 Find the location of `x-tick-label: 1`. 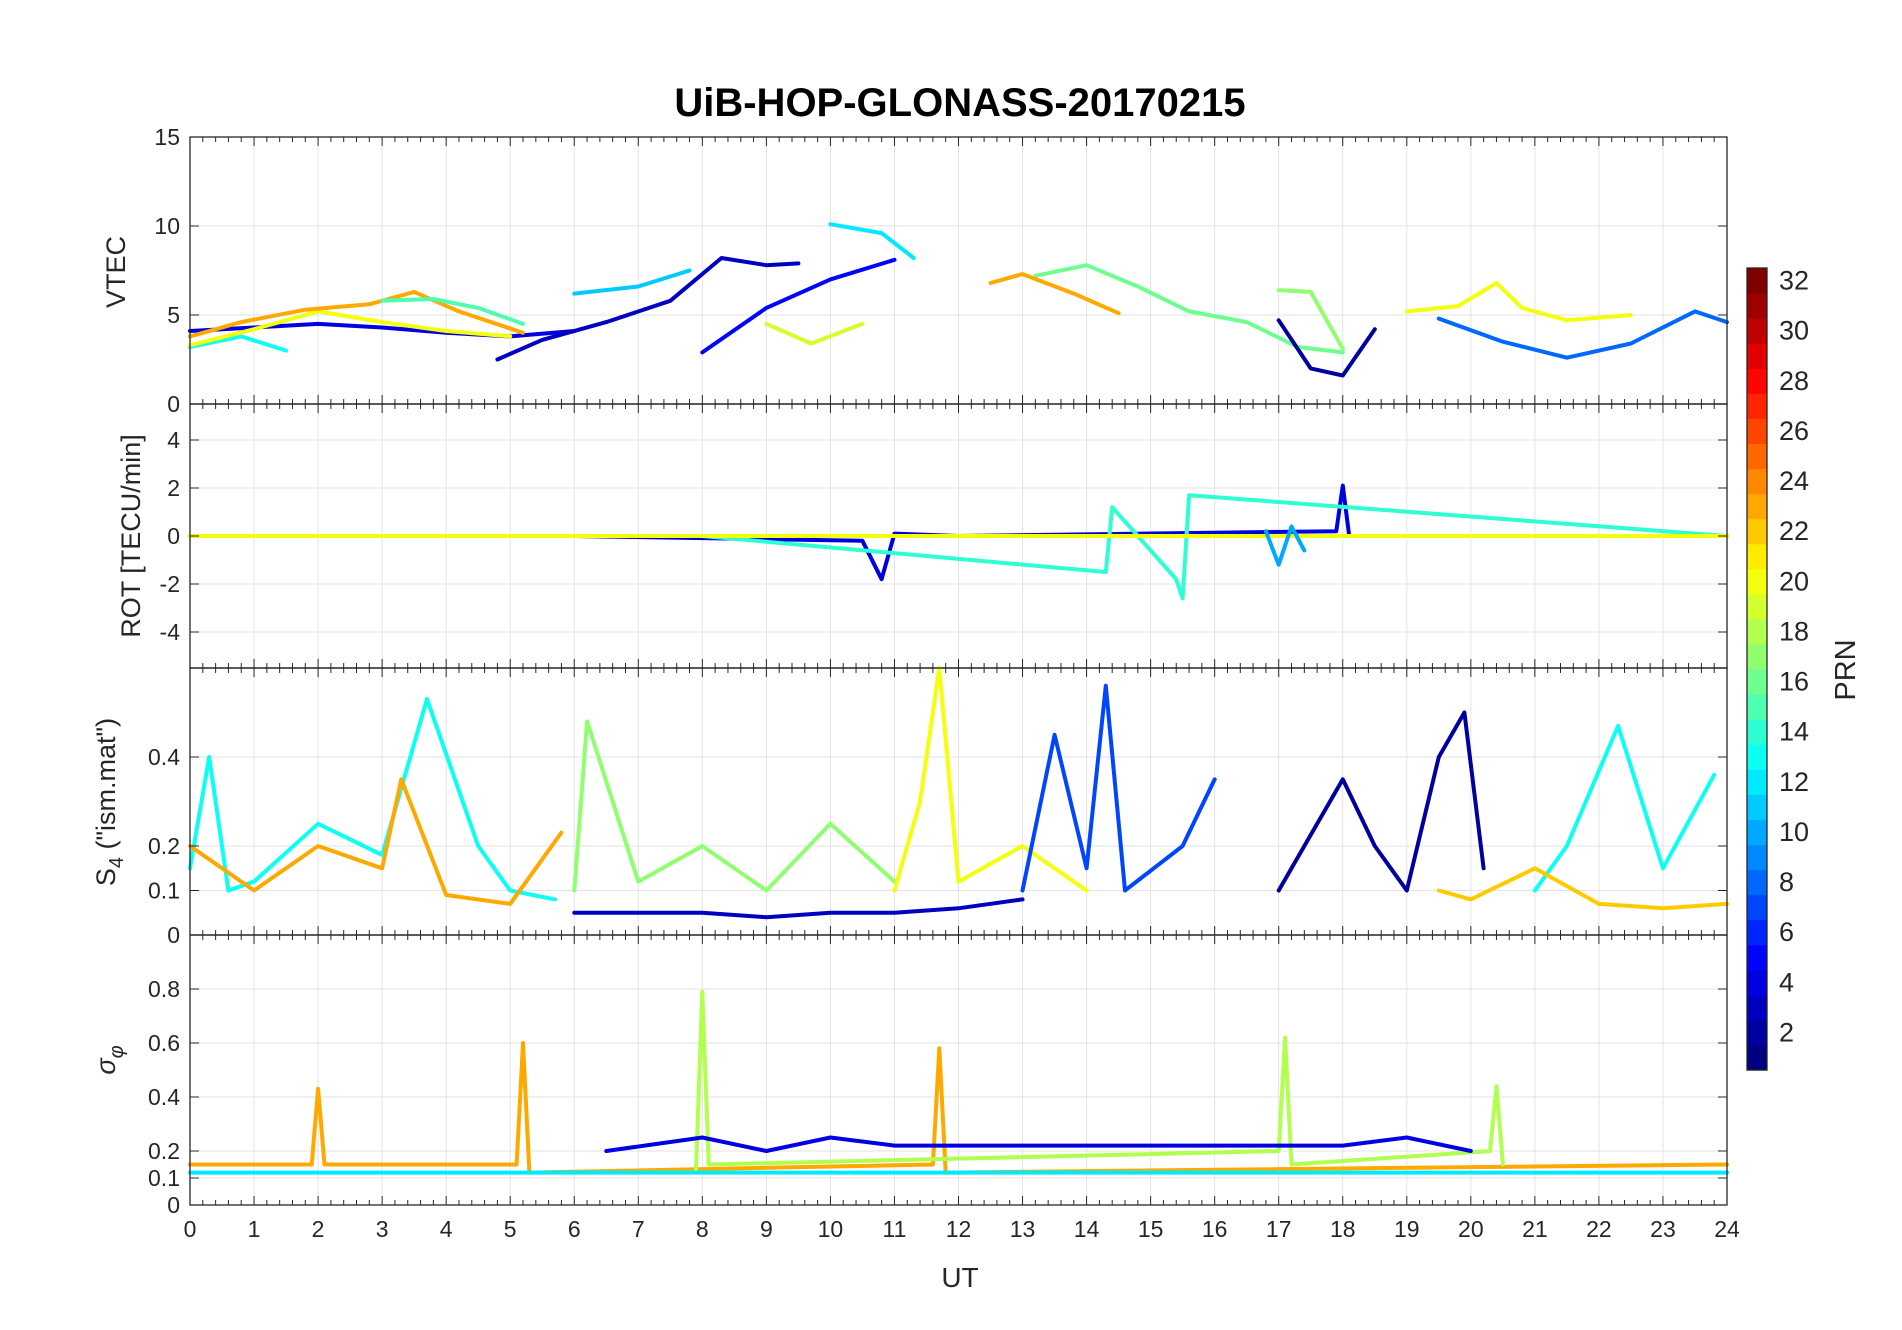

x-tick-label: 1 is located at coordinates (254, 1229).